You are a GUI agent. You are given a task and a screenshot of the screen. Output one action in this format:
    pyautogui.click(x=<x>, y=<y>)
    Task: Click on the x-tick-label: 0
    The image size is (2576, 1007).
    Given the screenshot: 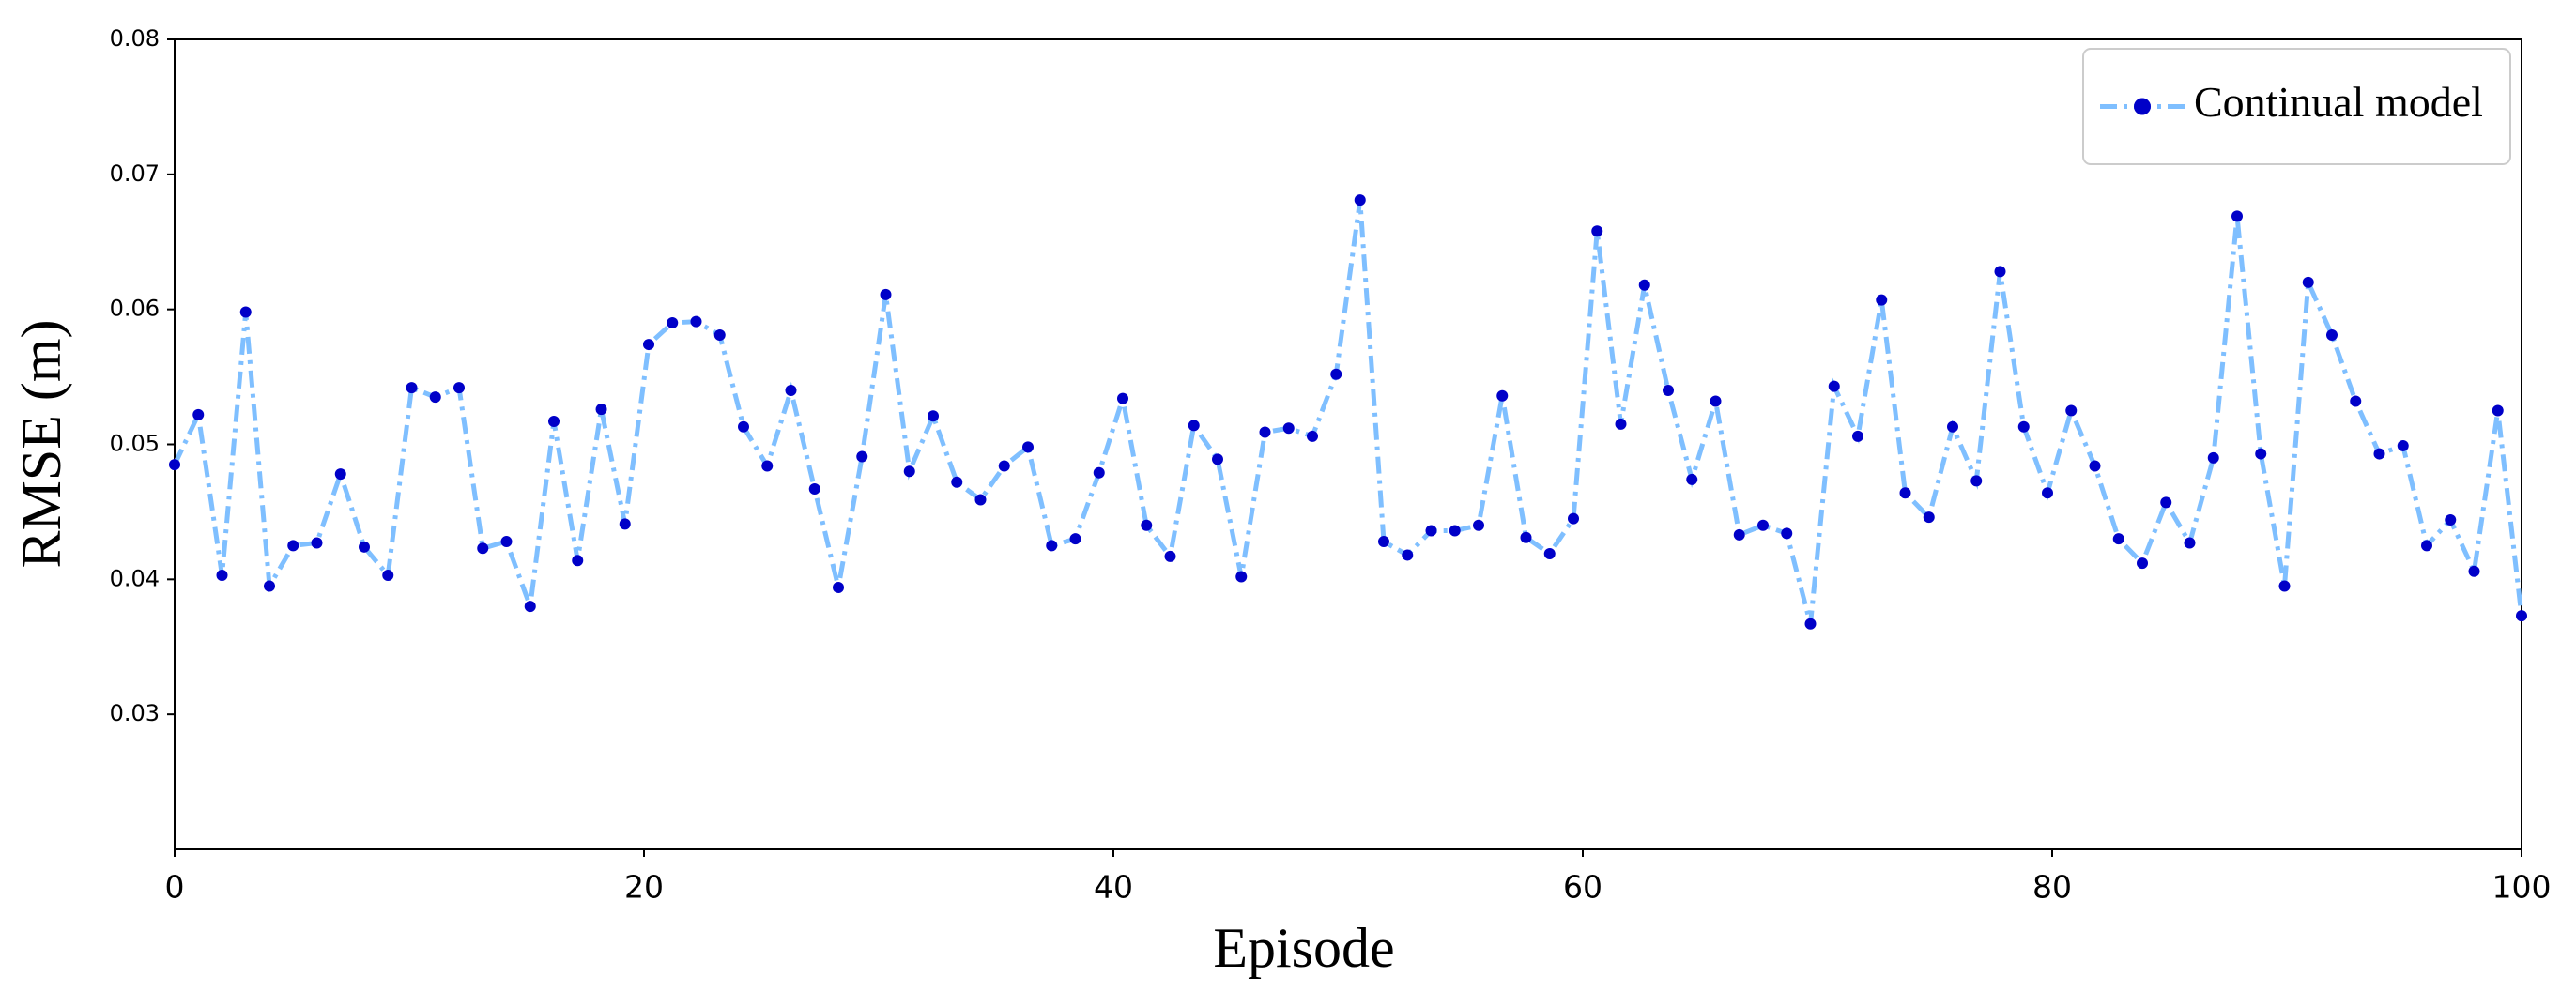 What is the action you would take?
    pyautogui.click(x=175, y=887)
    